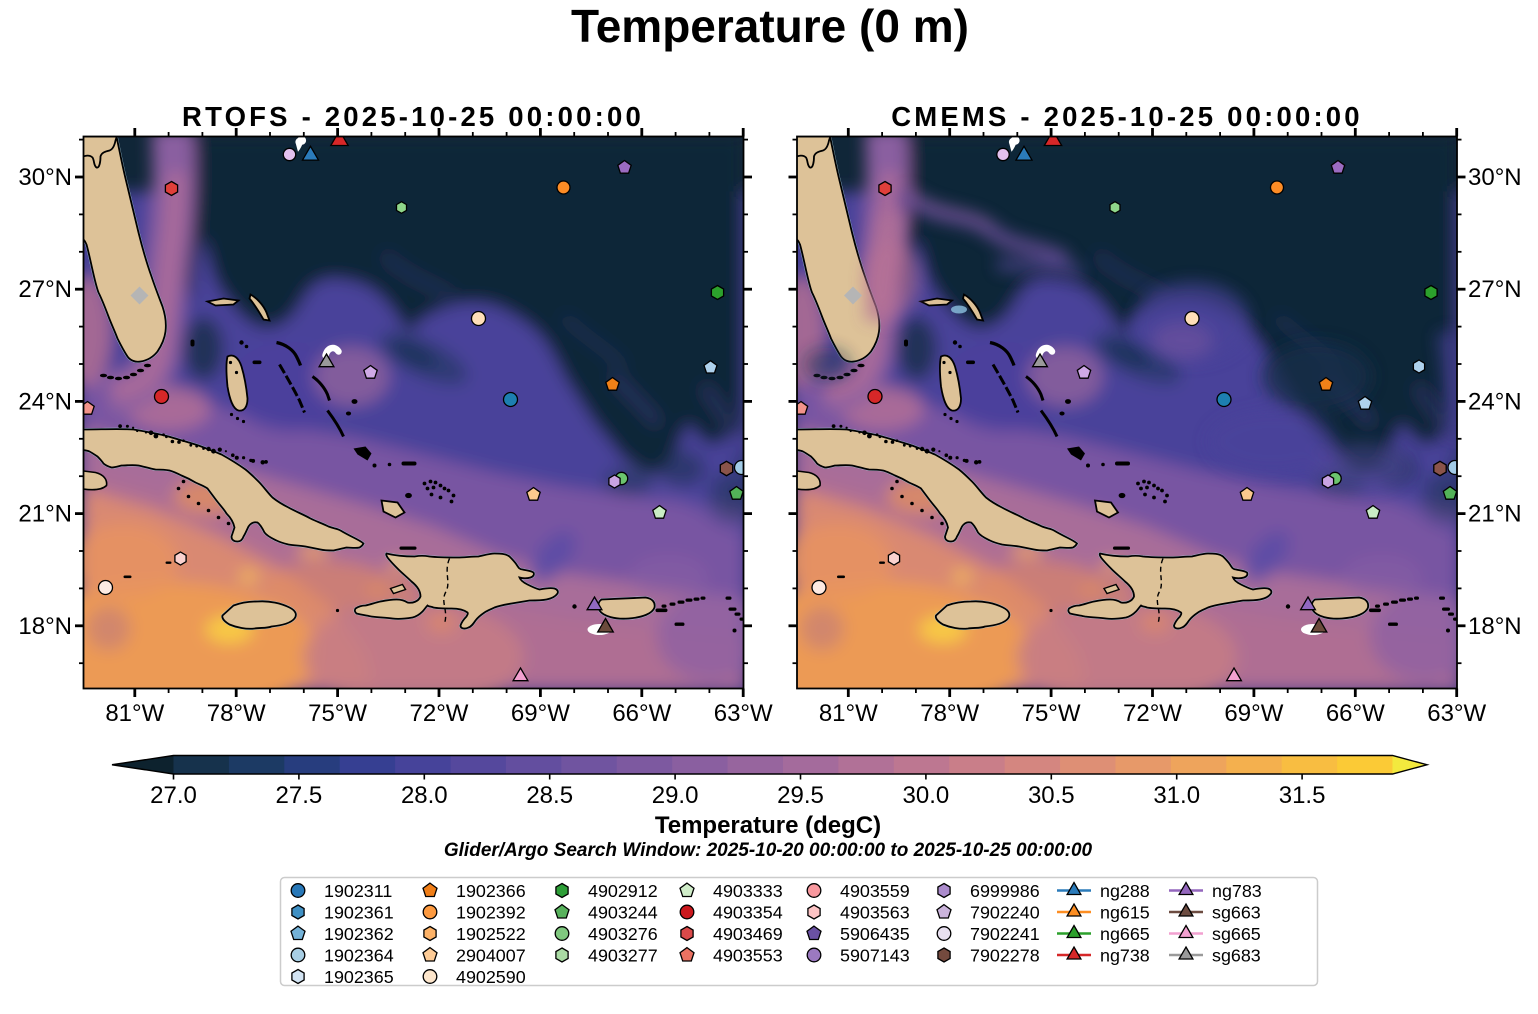 The height and width of the screenshot is (1014, 1538). What do you see at coordinates (1176, 795) in the screenshot?
I see `svg-text: 31.0` at bounding box center [1176, 795].